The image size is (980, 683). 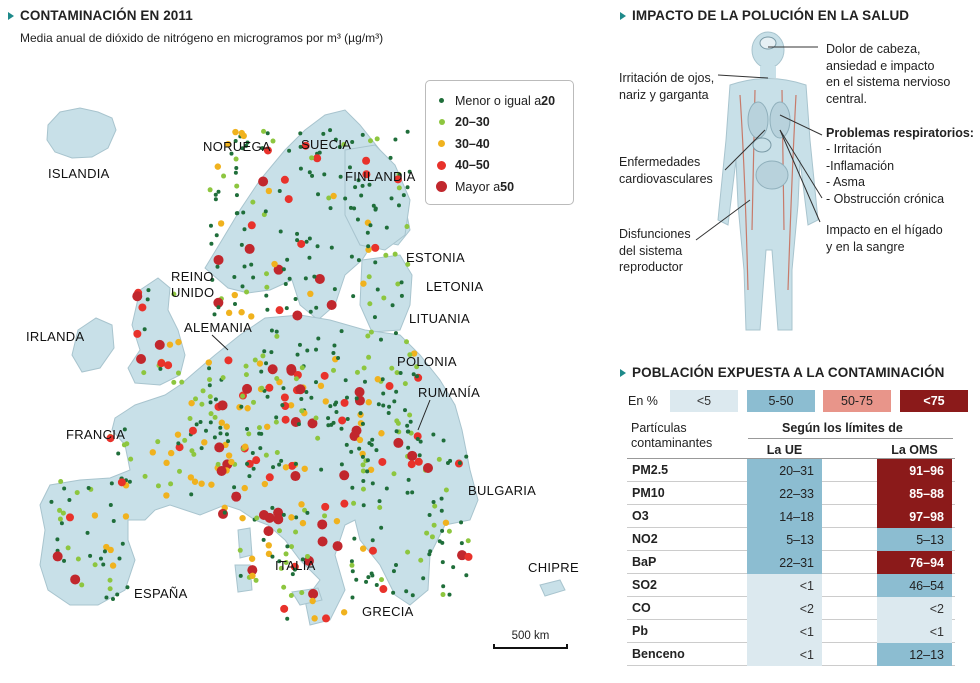 I want to click on table-row: SO2 <1 46–54, so click(x=791, y=585).